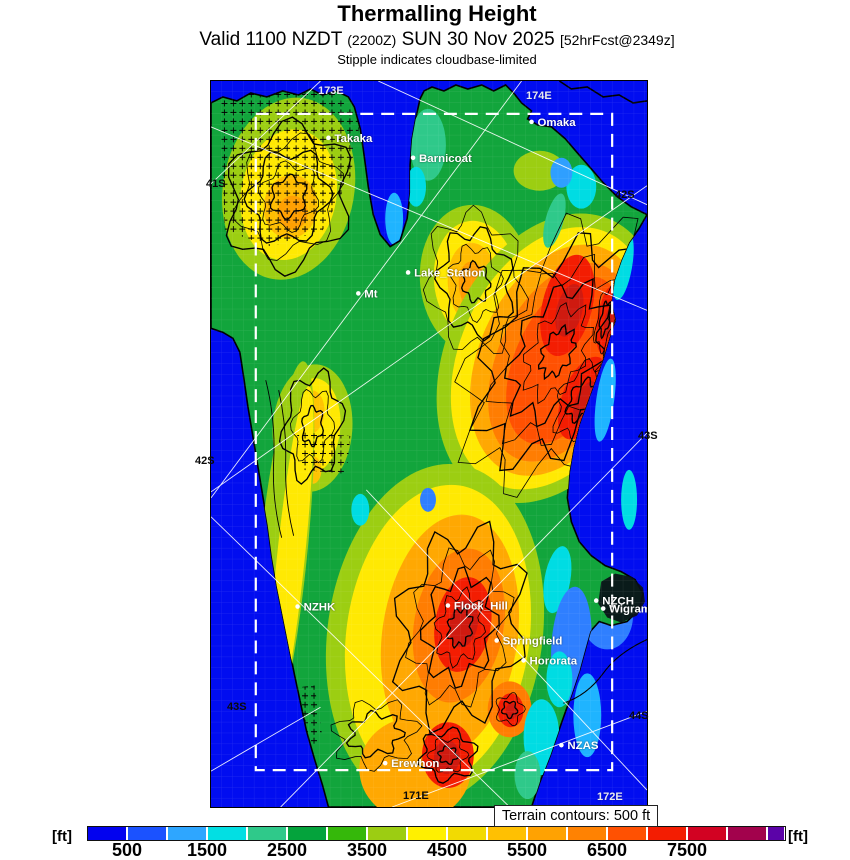  What do you see at coordinates (62, 836) in the screenshot?
I see `unit-label-left: [ft]` at bounding box center [62, 836].